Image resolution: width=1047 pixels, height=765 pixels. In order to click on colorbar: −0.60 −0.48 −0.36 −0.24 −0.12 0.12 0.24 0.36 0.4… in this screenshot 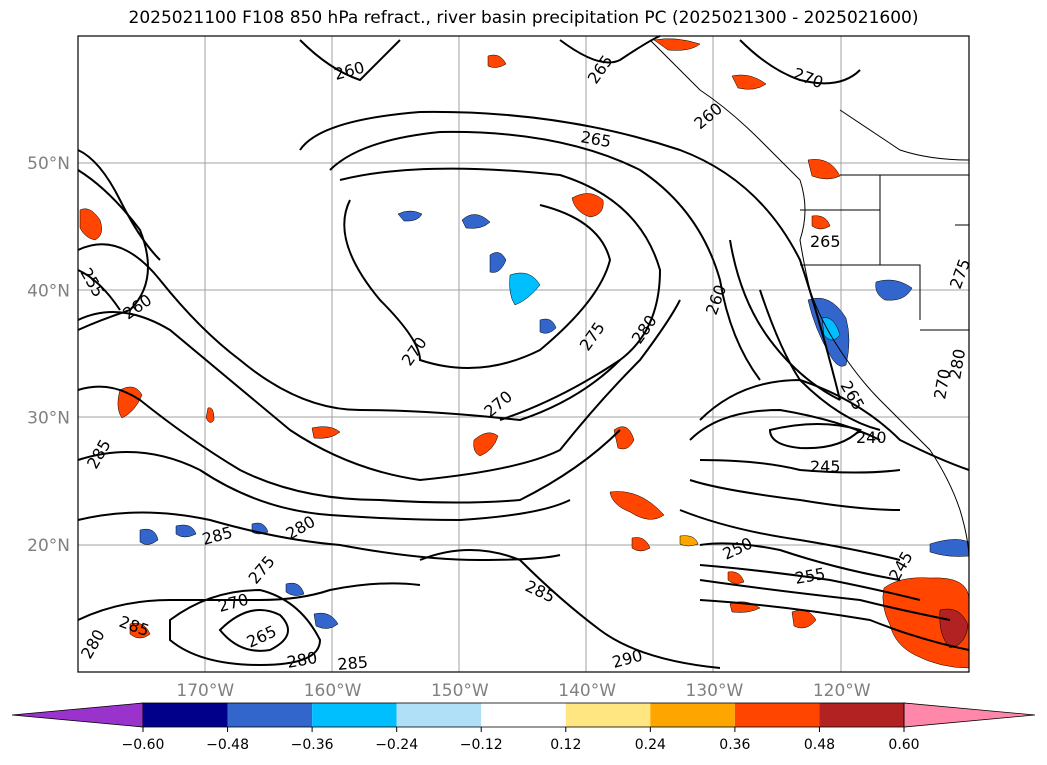, I will do `click(523, 727)`.